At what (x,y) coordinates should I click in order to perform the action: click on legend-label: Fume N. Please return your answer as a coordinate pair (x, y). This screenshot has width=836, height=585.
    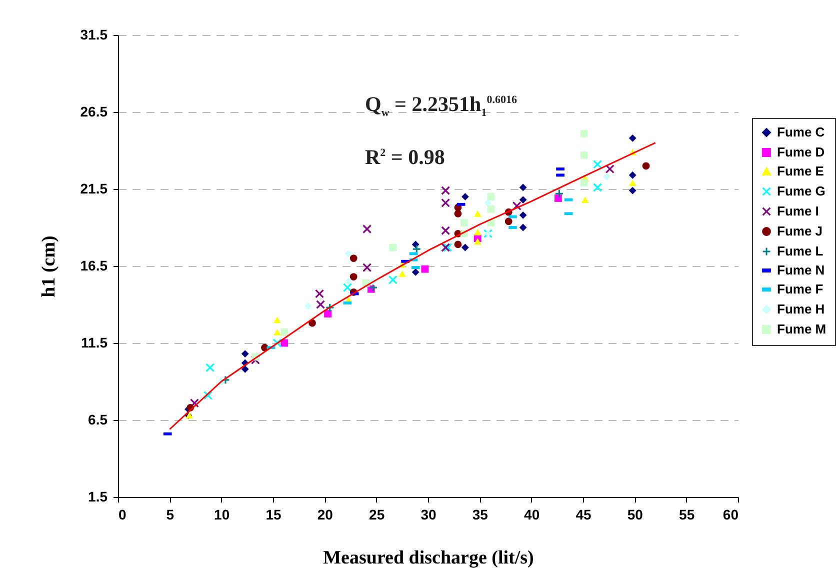
    Looking at the image, I should click on (801, 270).